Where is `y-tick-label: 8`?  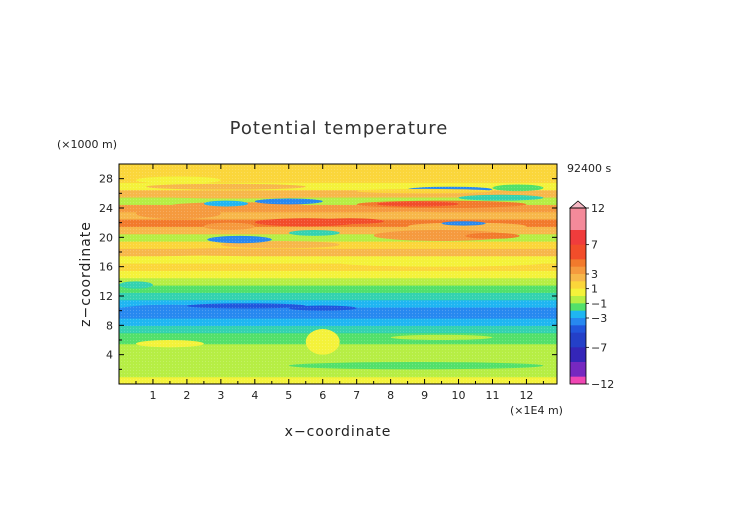
y-tick-label: 8 is located at coordinates (109, 325).